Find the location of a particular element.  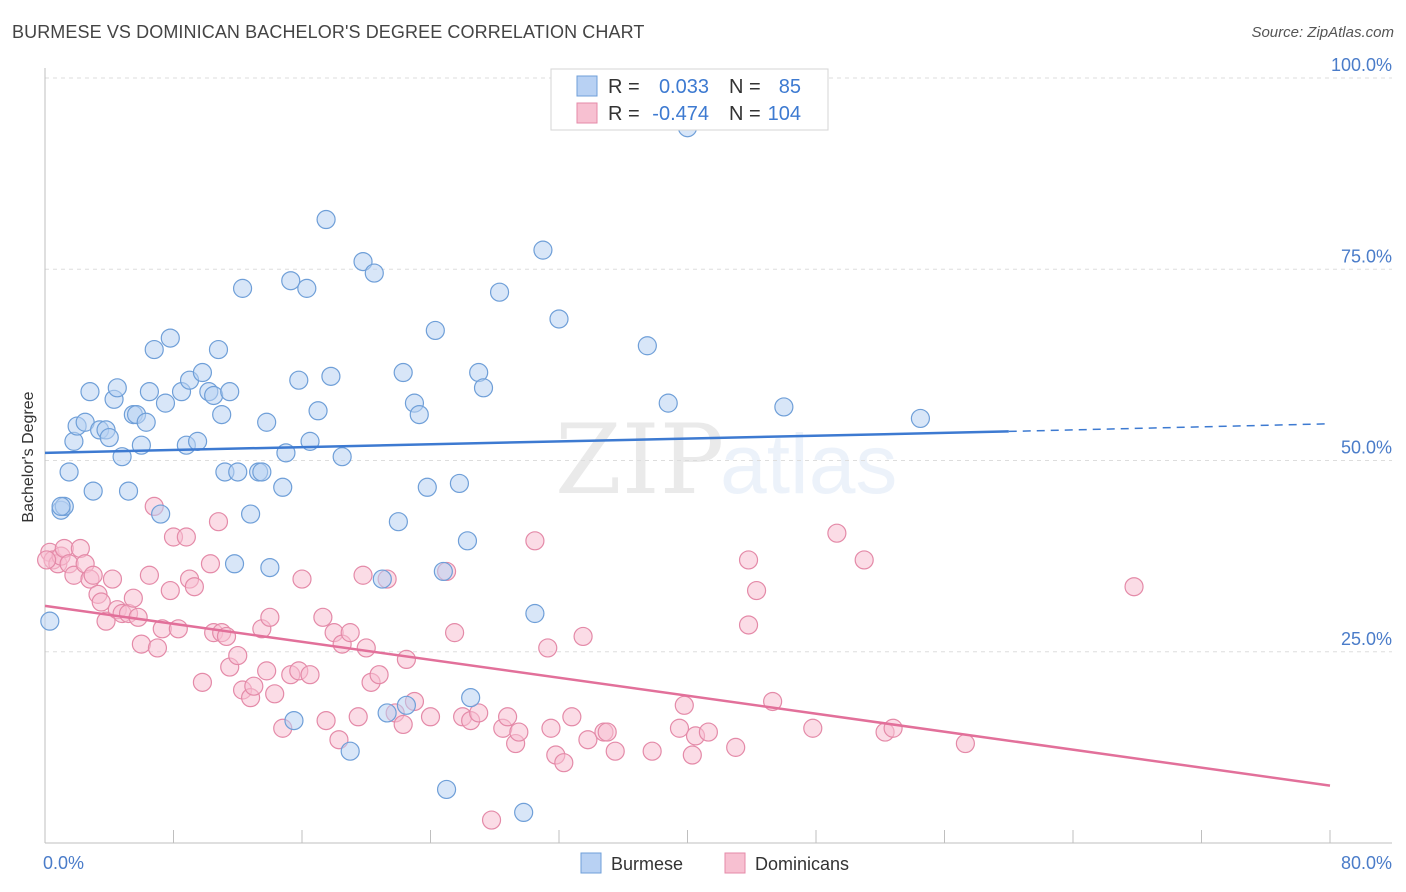

stats-r-value-dominicans: -0.474 is located at coordinates (680, 114).